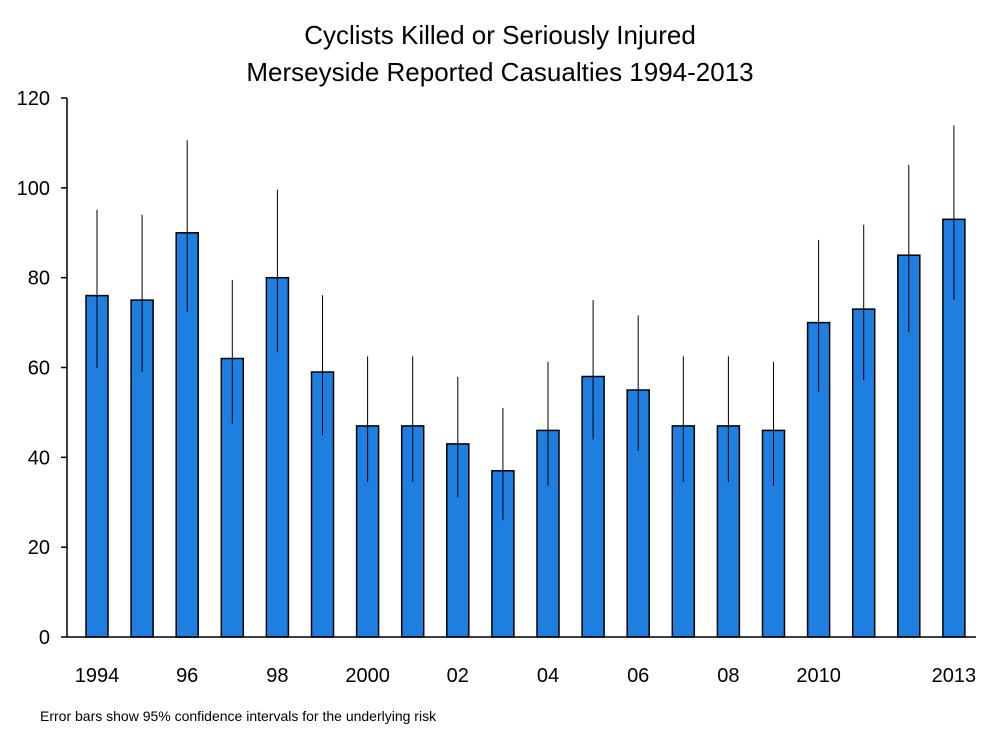 This screenshot has height=750, width=1000. What do you see at coordinates (367, 676) in the screenshot?
I see `x-tick-label-2000: 2000` at bounding box center [367, 676].